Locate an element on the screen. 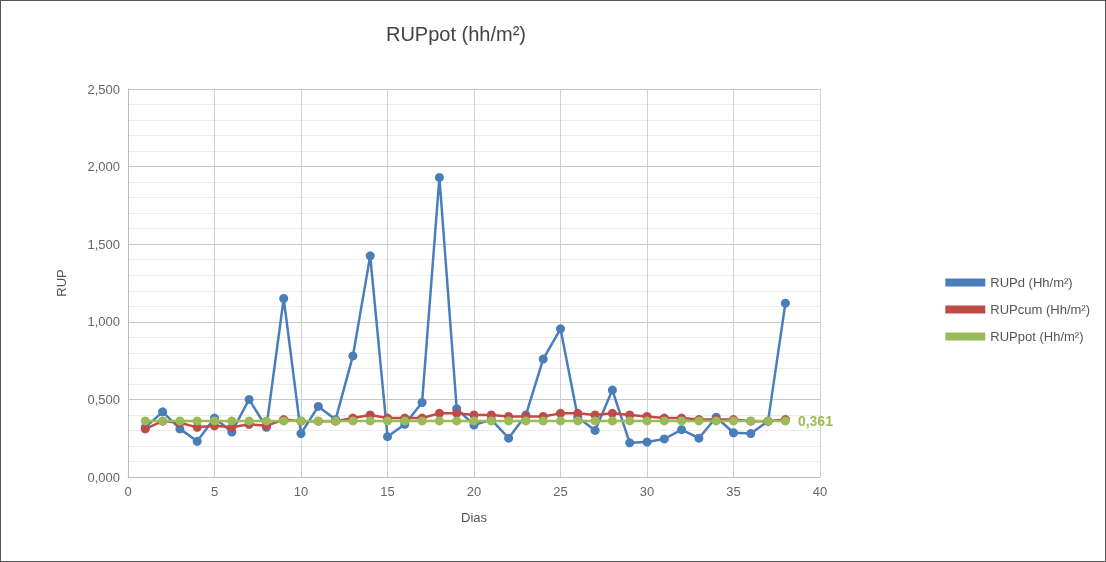 Image resolution: width=1106 pixels, height=562 pixels. x-tick-label: 40 is located at coordinates (820, 491).